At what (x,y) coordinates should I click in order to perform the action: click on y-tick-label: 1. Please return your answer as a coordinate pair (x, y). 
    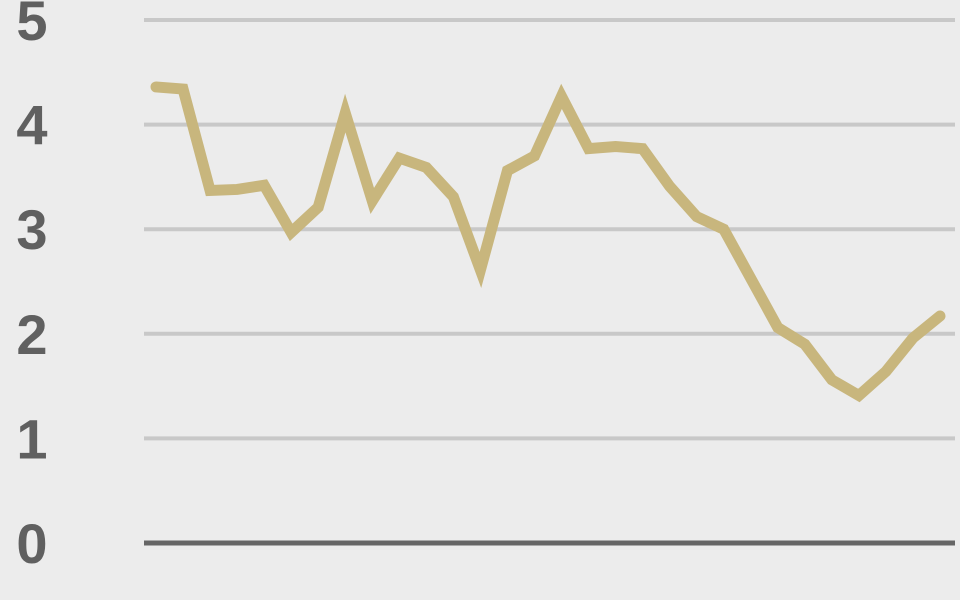
    Looking at the image, I should click on (31, 438).